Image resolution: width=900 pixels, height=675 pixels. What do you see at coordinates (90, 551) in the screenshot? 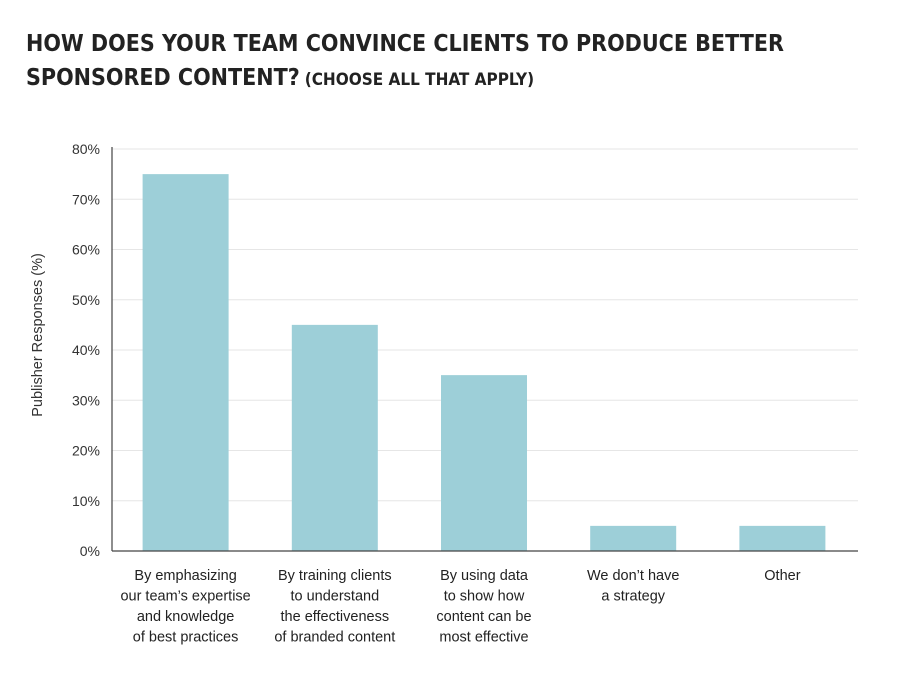
I see `y-tick-label: 0%` at bounding box center [90, 551].